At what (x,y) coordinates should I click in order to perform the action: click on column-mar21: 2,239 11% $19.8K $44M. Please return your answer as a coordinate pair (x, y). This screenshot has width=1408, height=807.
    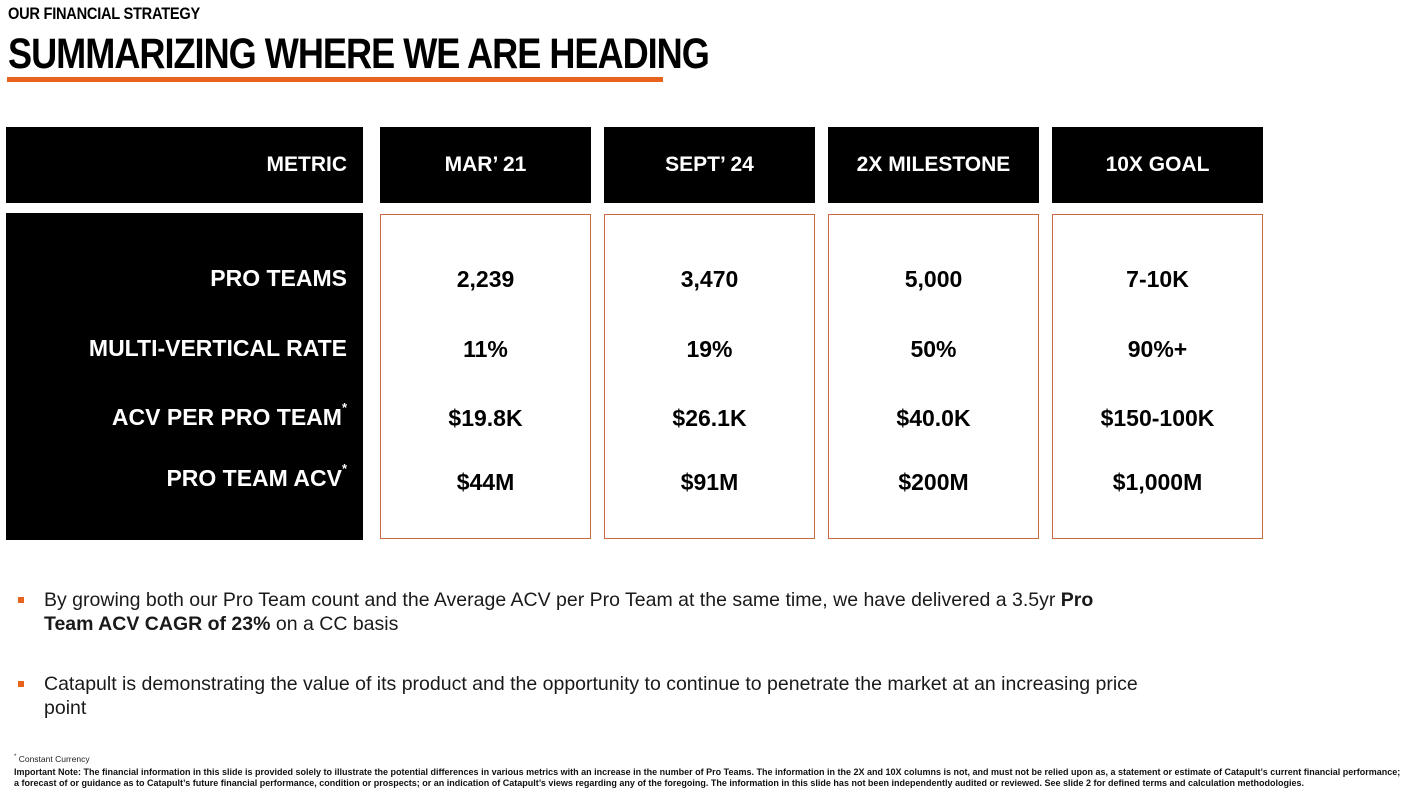
    Looking at the image, I should click on (485, 376).